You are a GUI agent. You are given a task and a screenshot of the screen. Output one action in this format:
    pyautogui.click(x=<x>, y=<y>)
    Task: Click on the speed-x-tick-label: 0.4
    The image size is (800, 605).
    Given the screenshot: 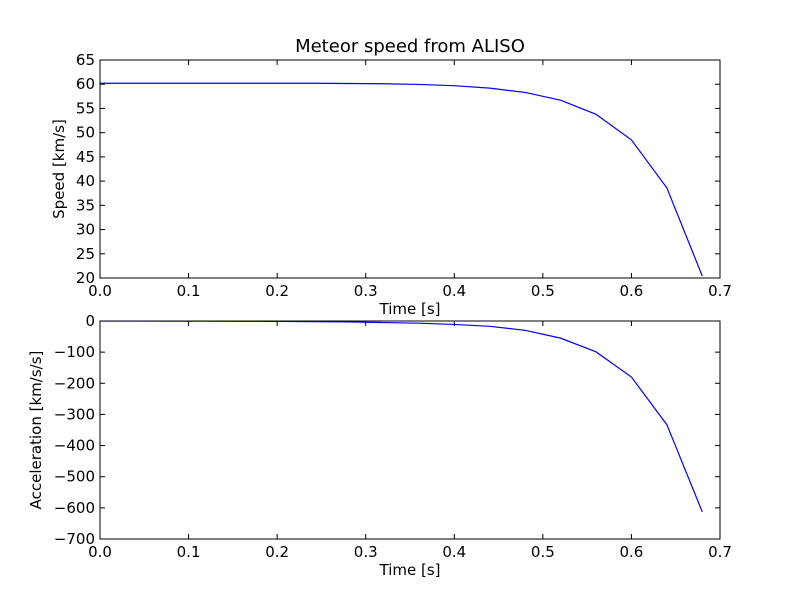 What is the action you would take?
    pyautogui.click(x=454, y=291)
    